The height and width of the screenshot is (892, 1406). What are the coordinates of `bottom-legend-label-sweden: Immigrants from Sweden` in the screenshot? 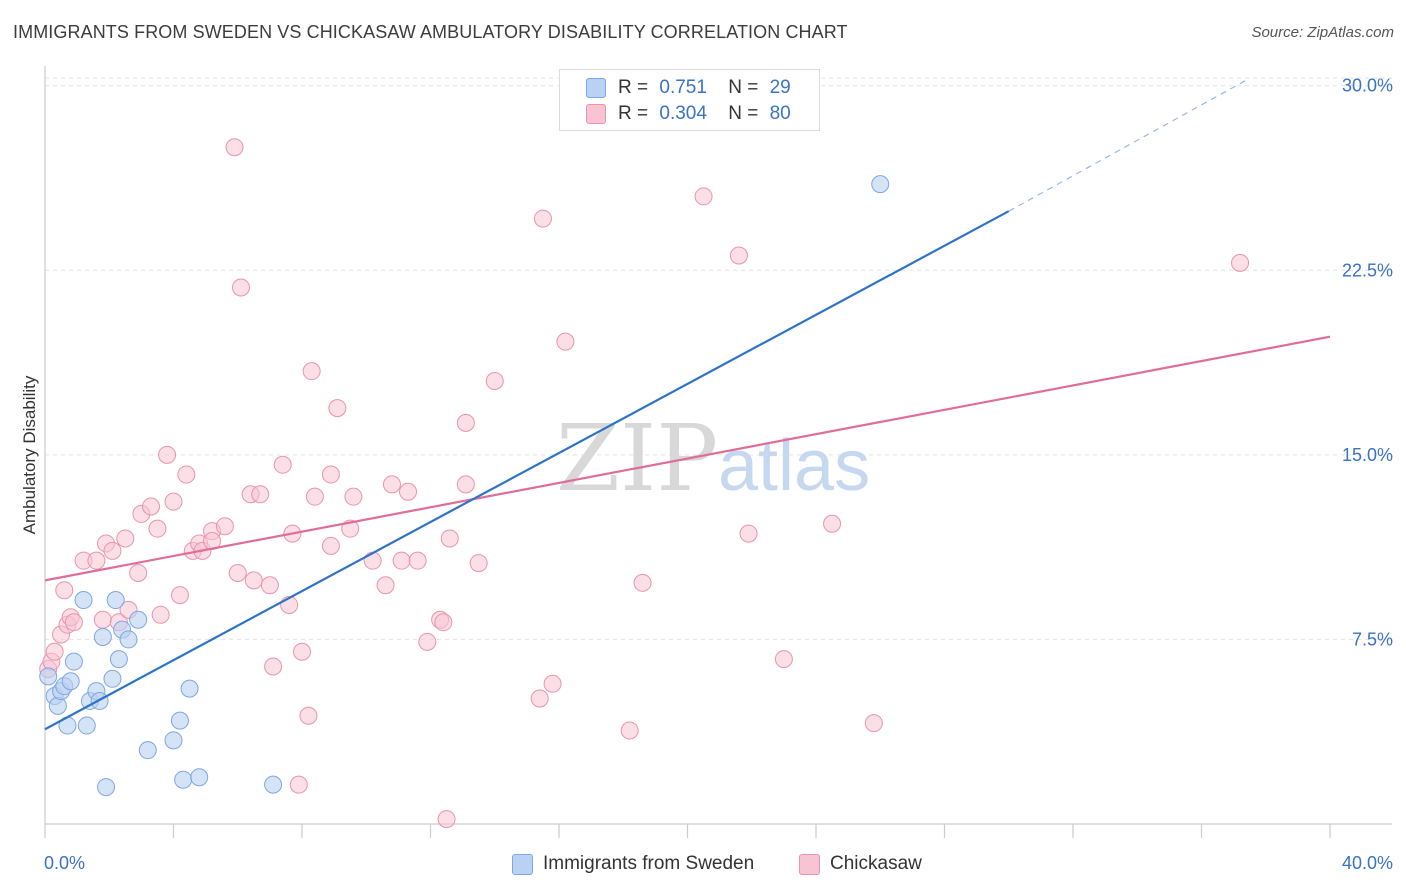 It's located at (649, 863).